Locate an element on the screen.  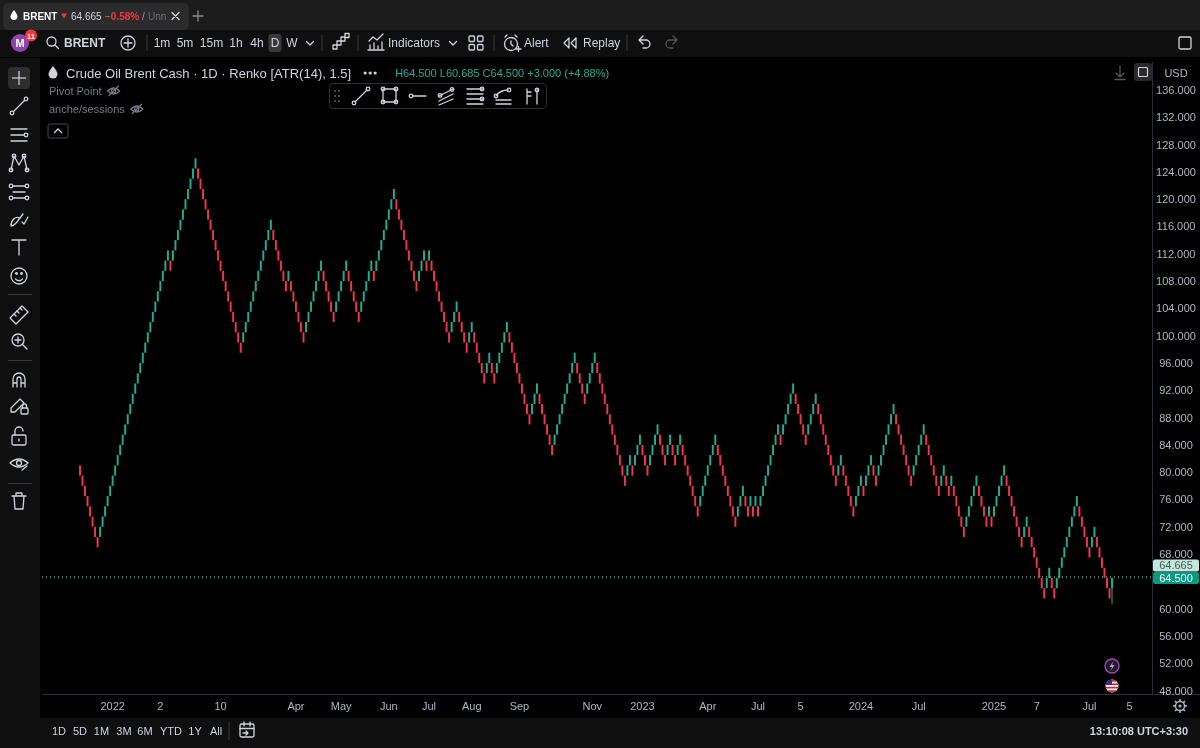
y-tick-label: 116.000 is located at coordinates (1176, 226).